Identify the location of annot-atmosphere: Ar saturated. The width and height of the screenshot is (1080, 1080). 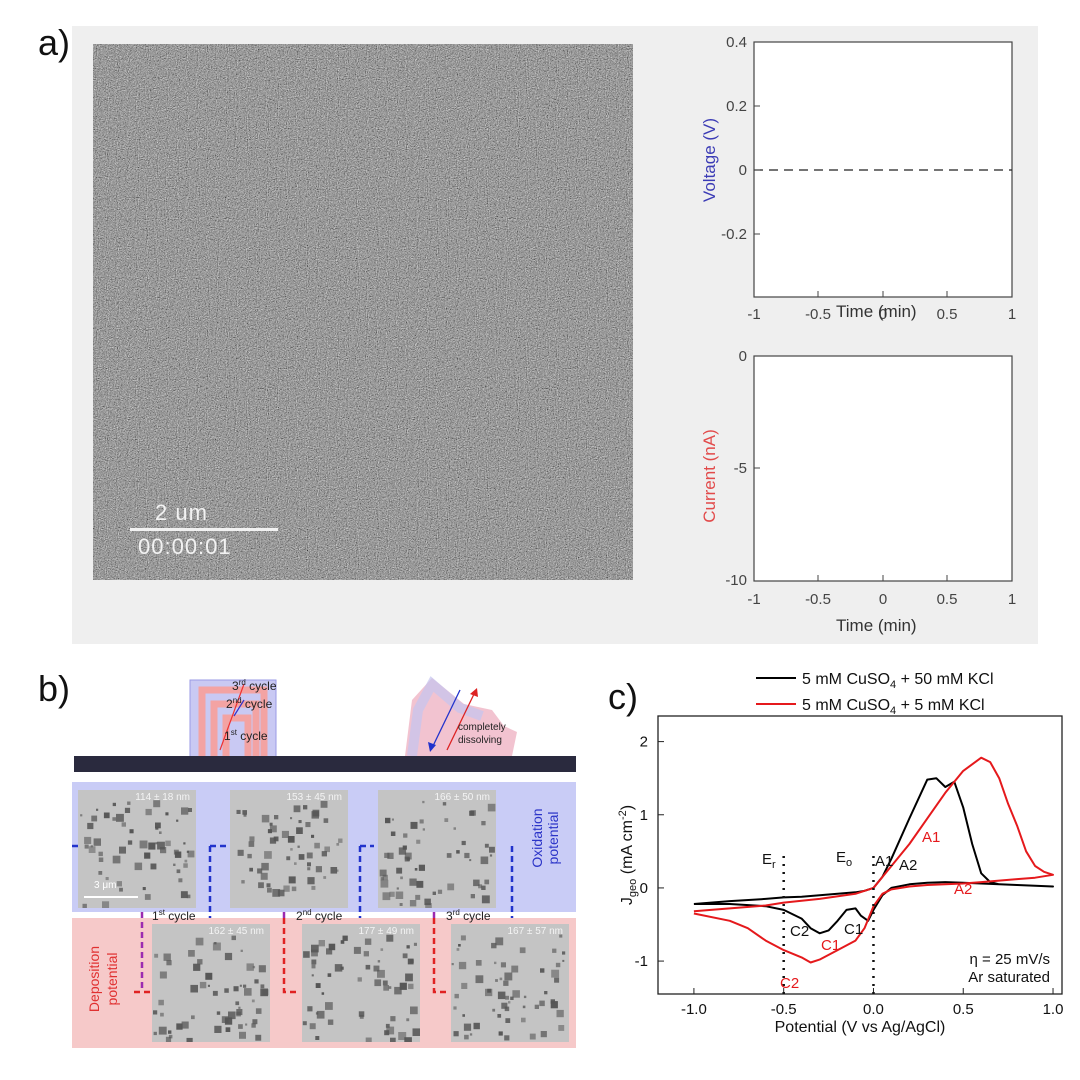
(1009, 977).